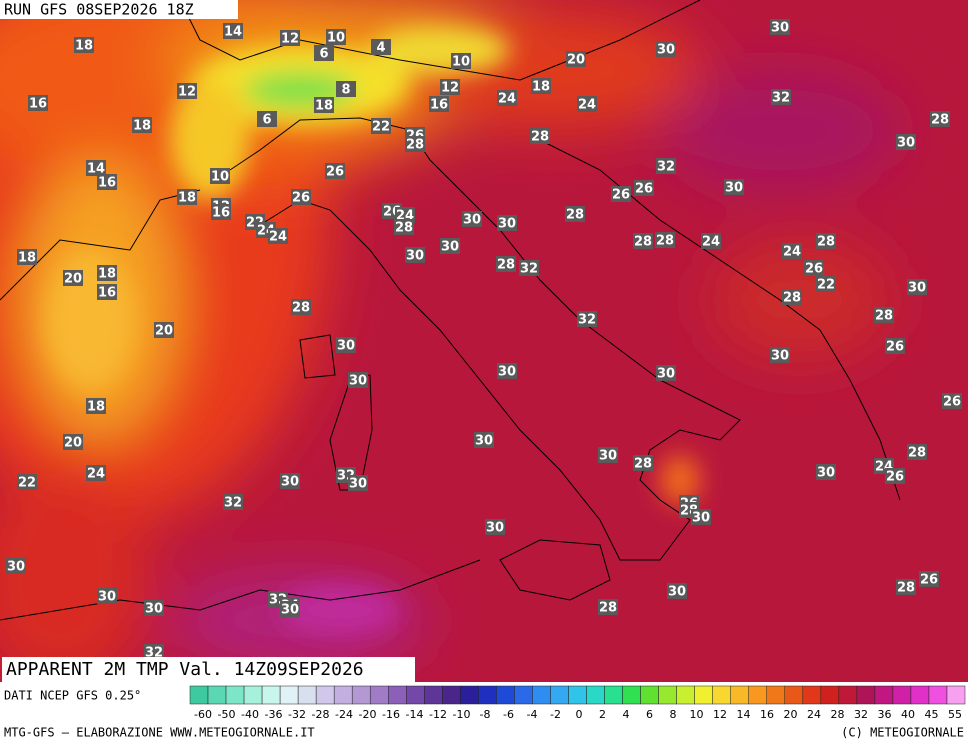  I want to click on temperature-label: 22, so click(27, 482).